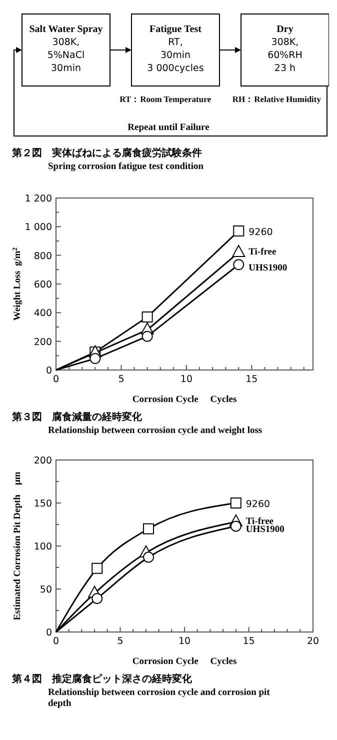  I want to click on text: Repeat until Failure, so click(169, 128).